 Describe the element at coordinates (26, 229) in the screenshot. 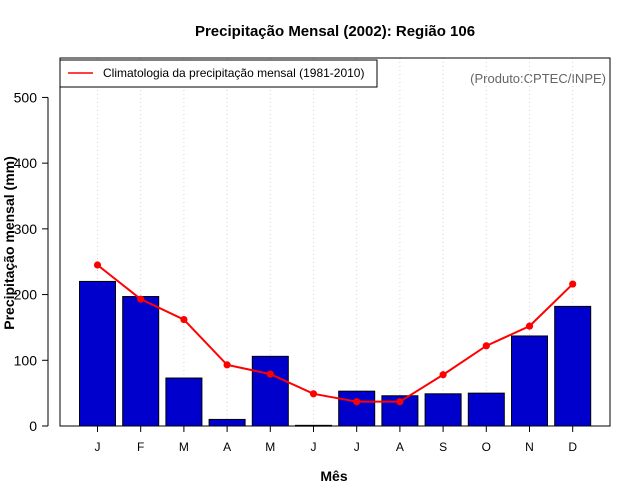

I see `y-tick-label-4: 300` at that location.